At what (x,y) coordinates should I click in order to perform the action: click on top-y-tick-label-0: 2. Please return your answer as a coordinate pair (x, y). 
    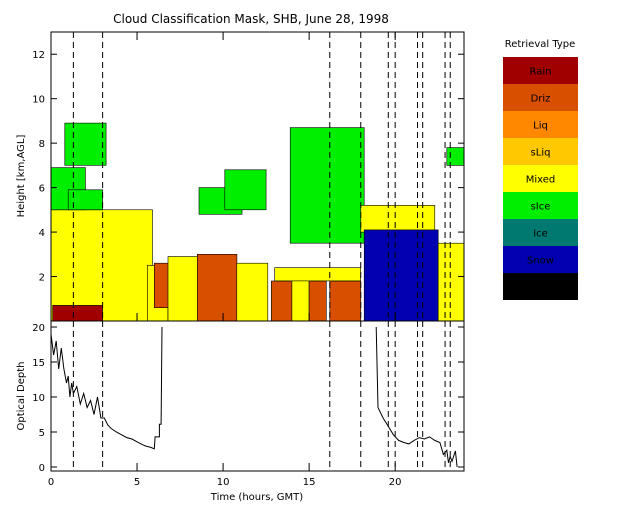
    Looking at the image, I should click on (42, 278).